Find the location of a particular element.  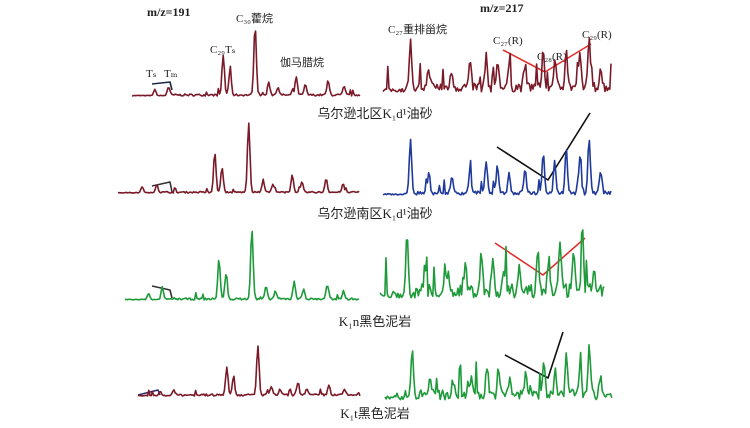

header: m/z=191 is located at coordinates (169, 12).